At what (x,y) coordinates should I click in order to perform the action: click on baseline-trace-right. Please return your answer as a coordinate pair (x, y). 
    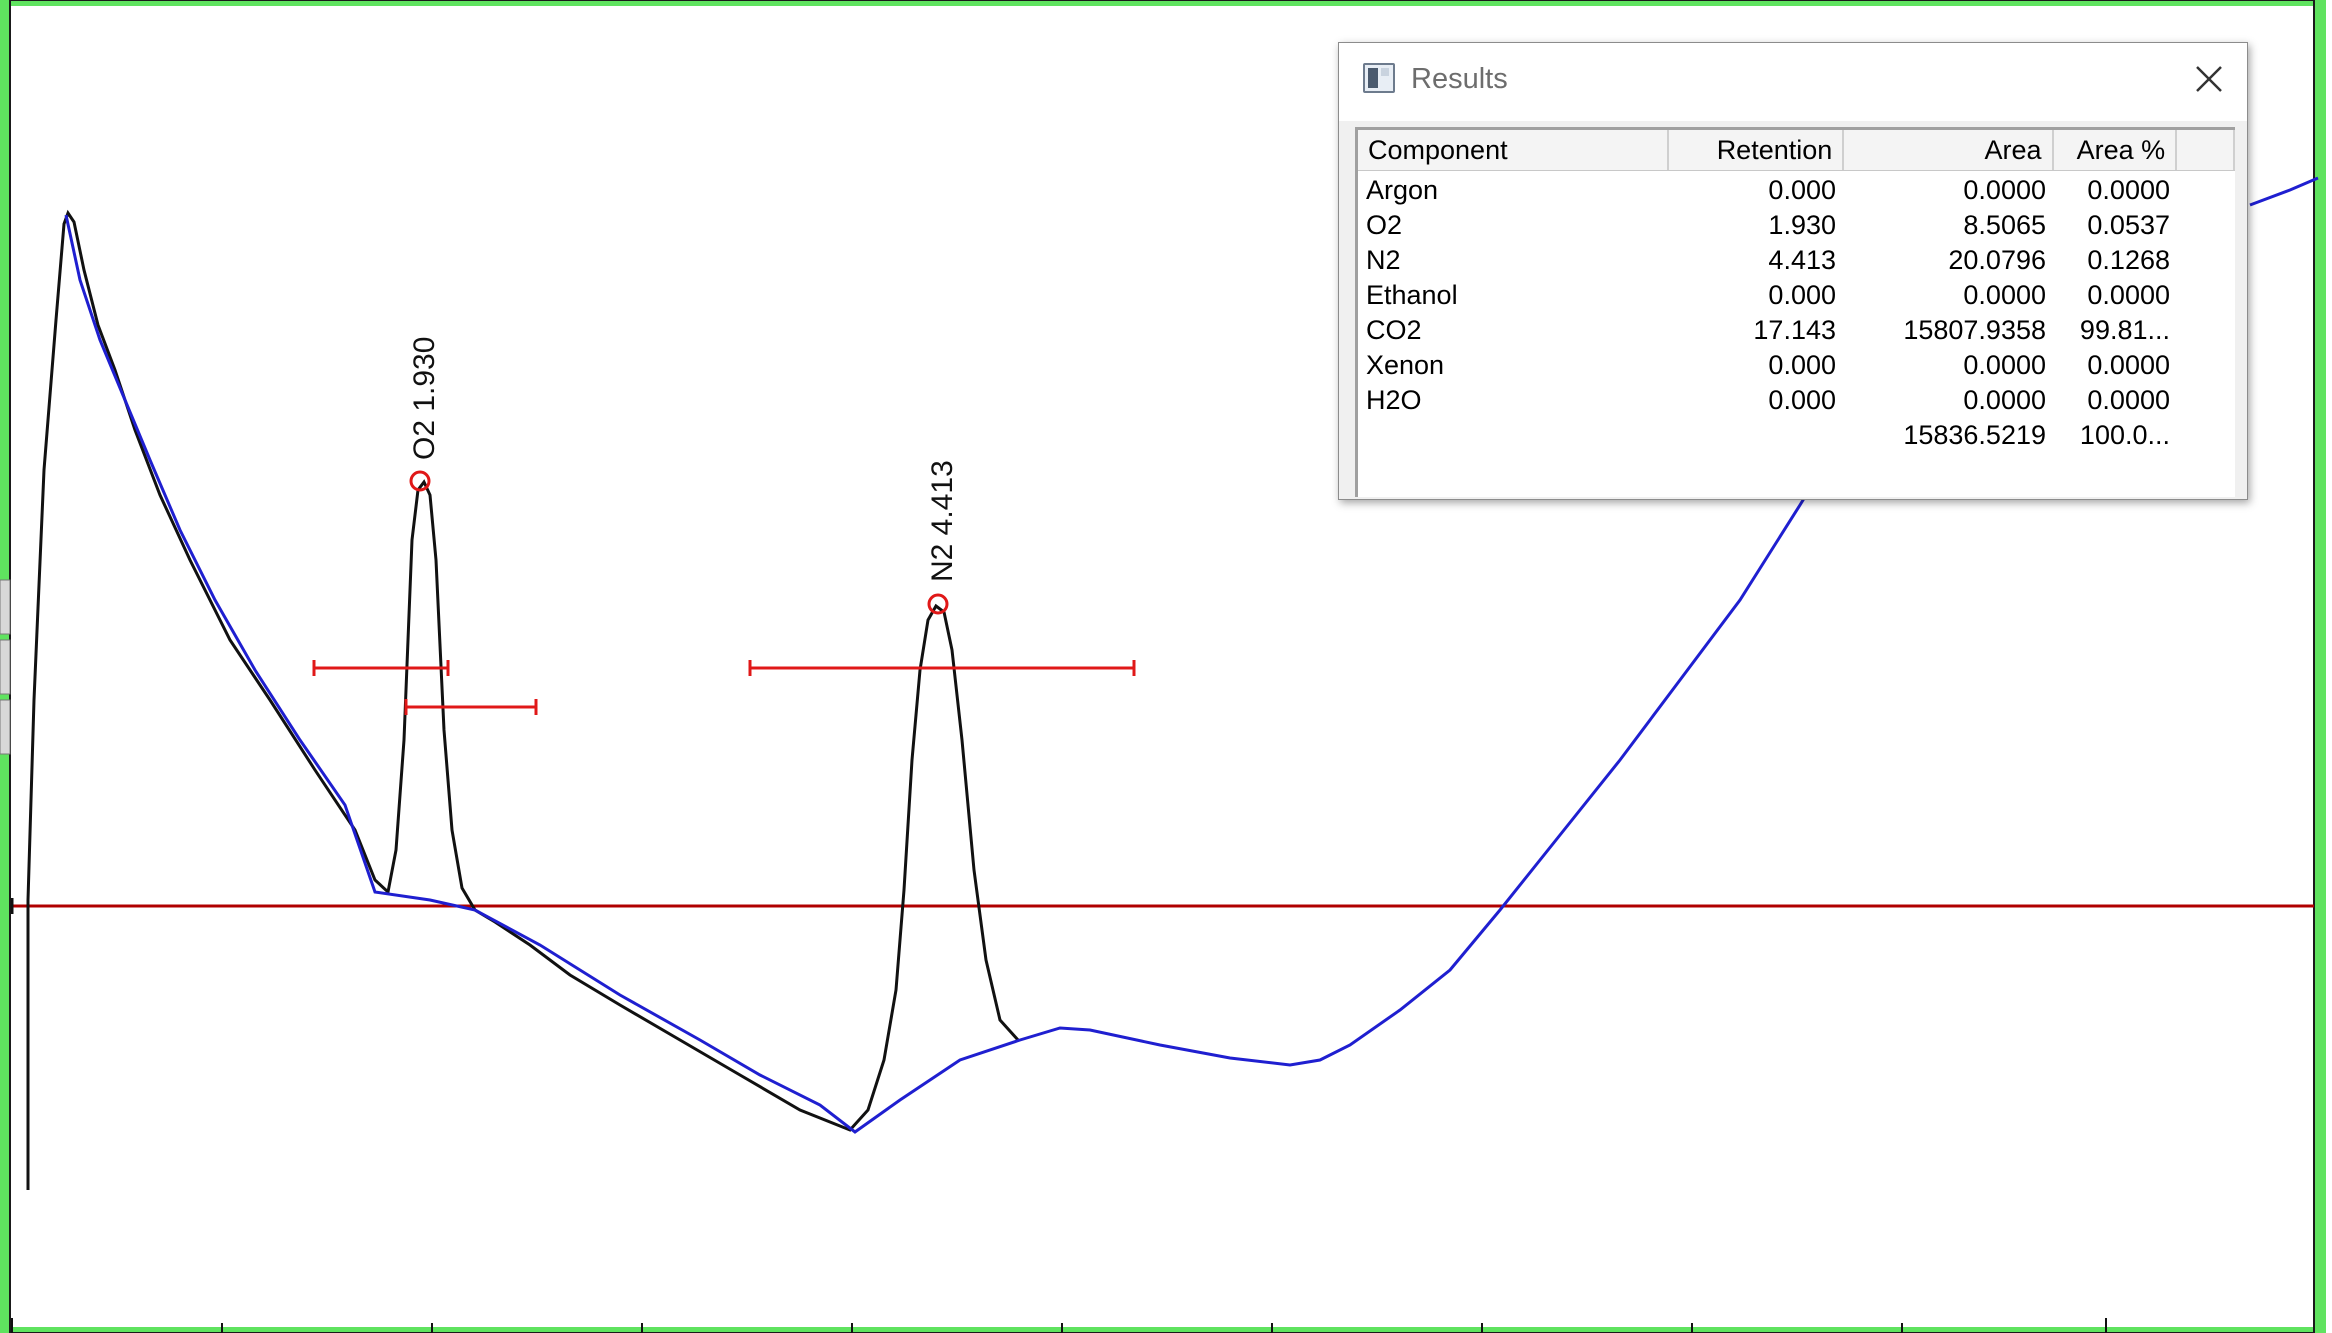
    Looking at the image, I should click on (2284, 191).